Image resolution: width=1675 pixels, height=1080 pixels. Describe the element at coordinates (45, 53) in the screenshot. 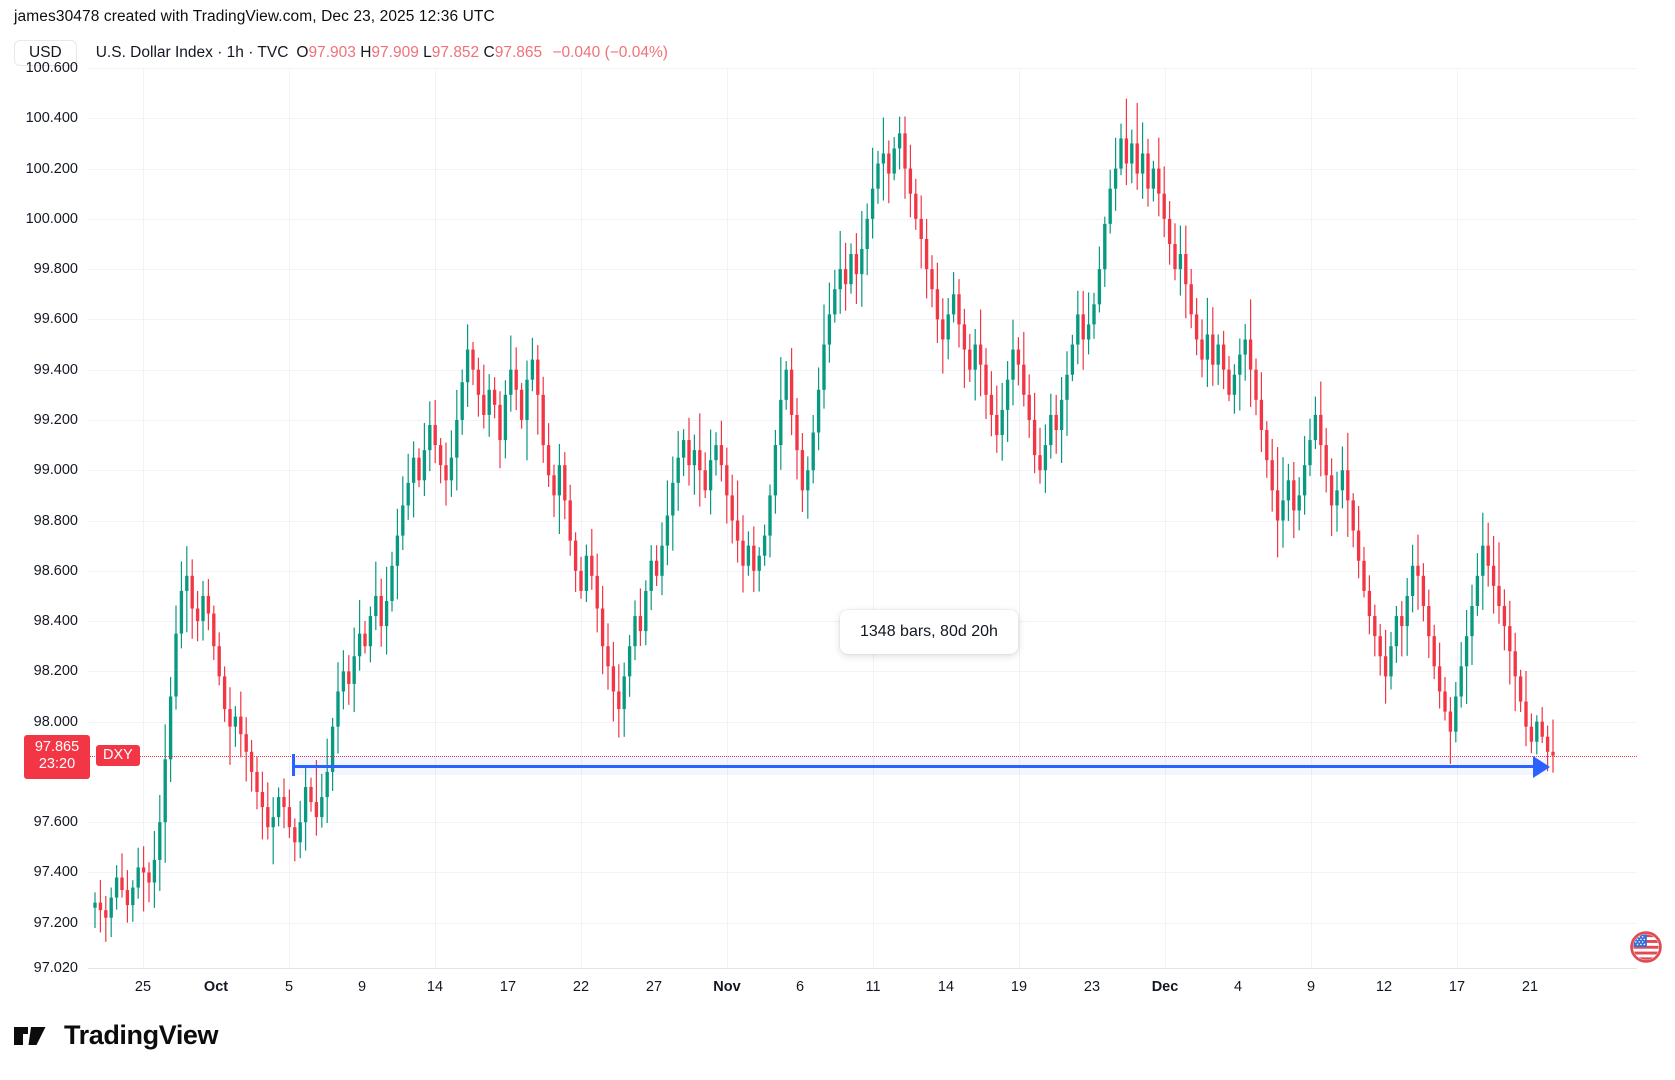

I see `currency-badge: USD` at that location.